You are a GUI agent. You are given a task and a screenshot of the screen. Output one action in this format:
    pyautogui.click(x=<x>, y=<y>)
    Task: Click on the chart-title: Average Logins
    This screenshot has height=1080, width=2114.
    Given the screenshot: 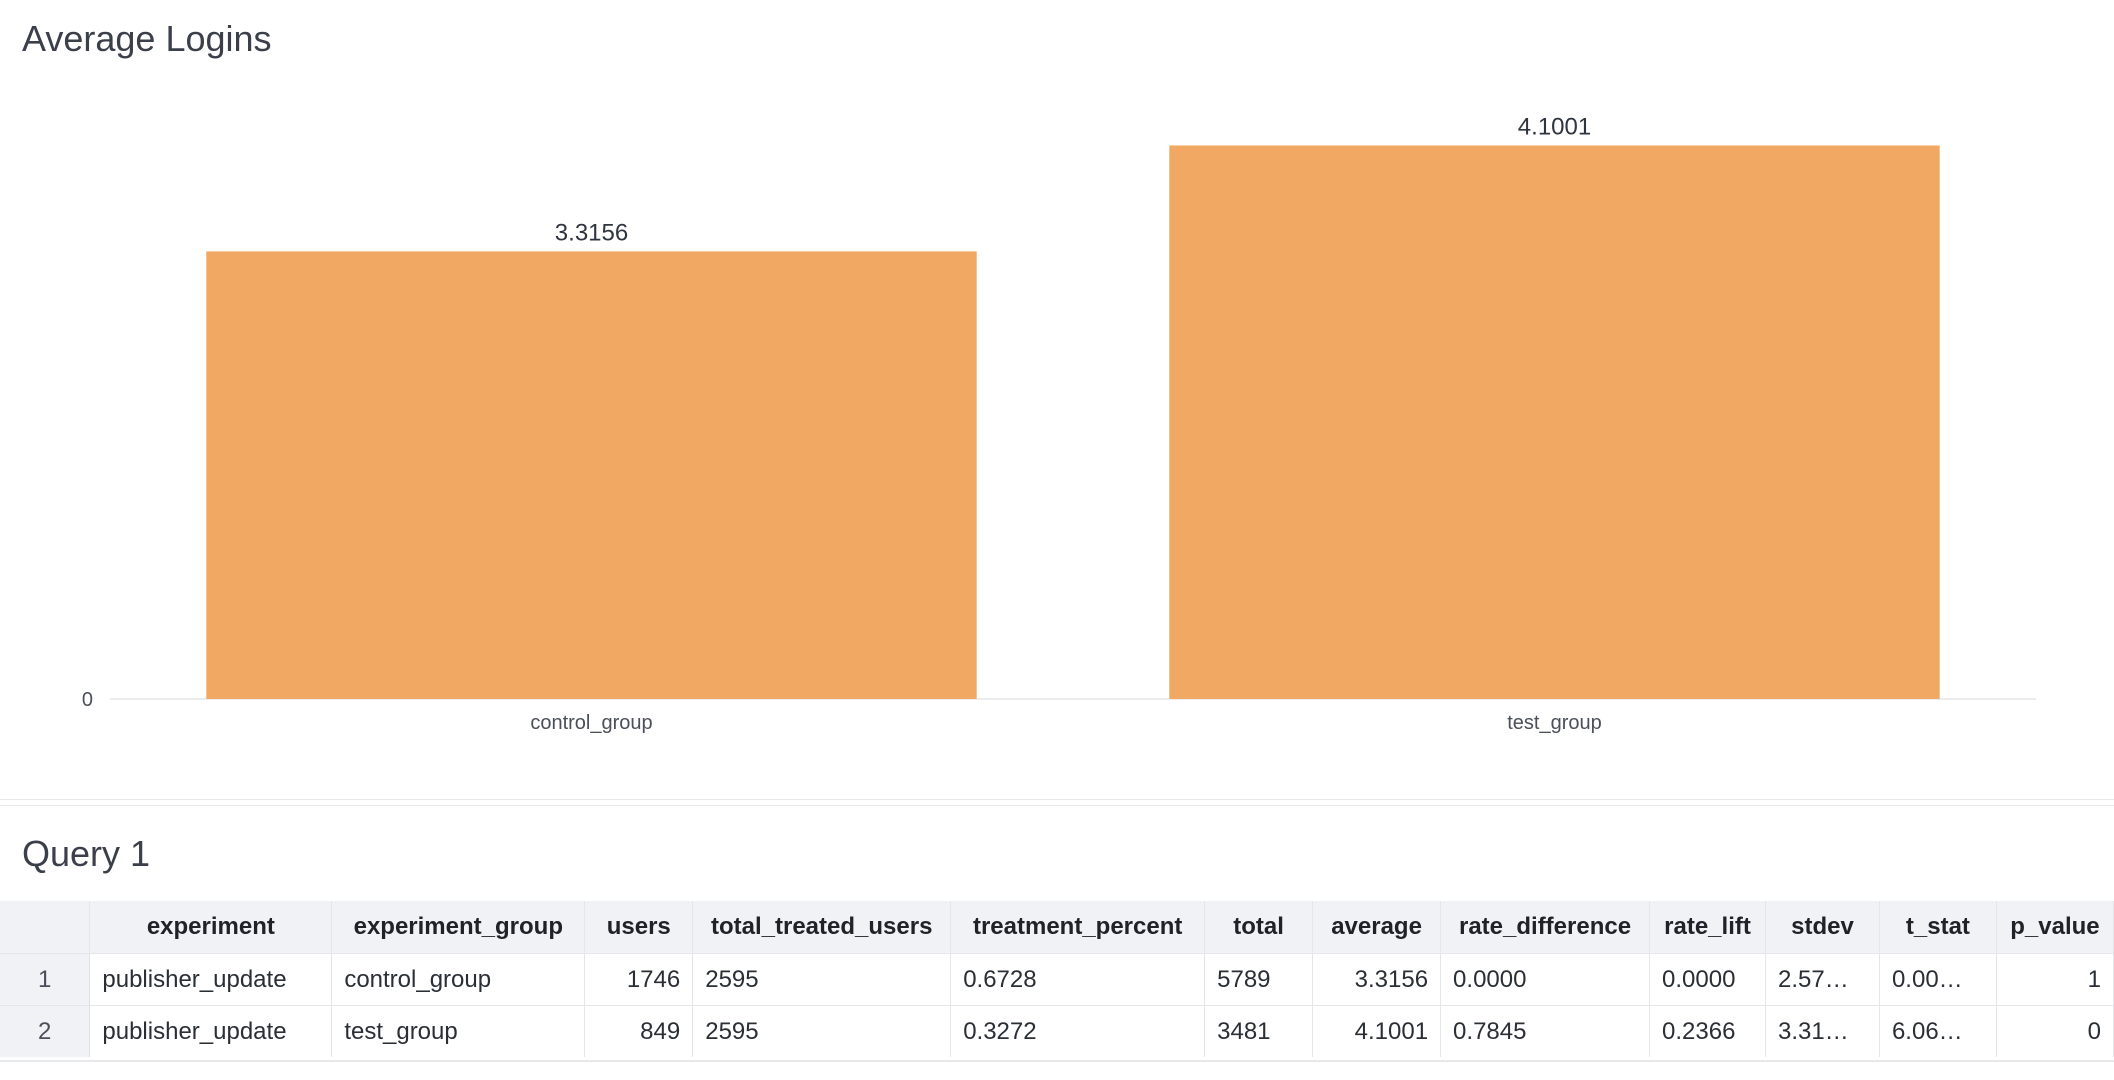 What is the action you would take?
    pyautogui.click(x=147, y=38)
    